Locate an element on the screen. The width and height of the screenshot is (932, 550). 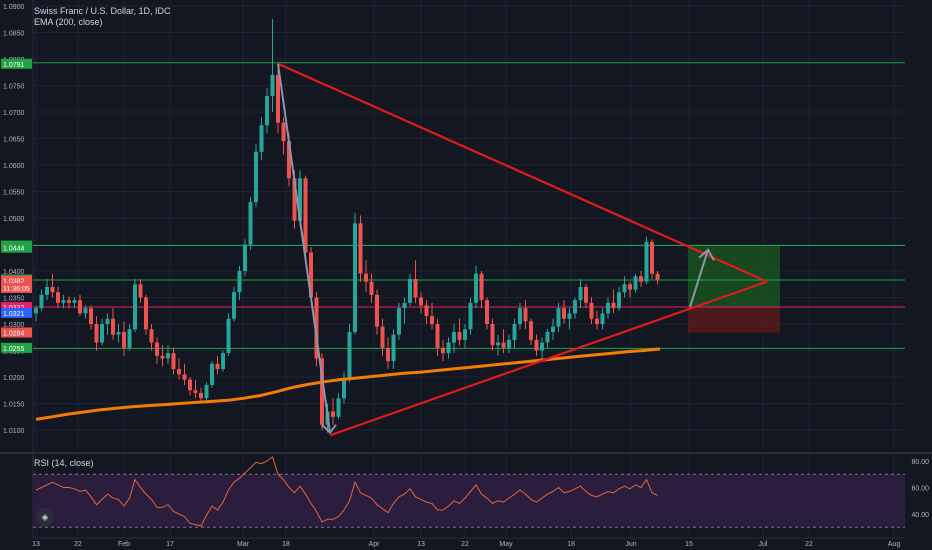
x-tick-label: 15 is located at coordinates (689, 544).